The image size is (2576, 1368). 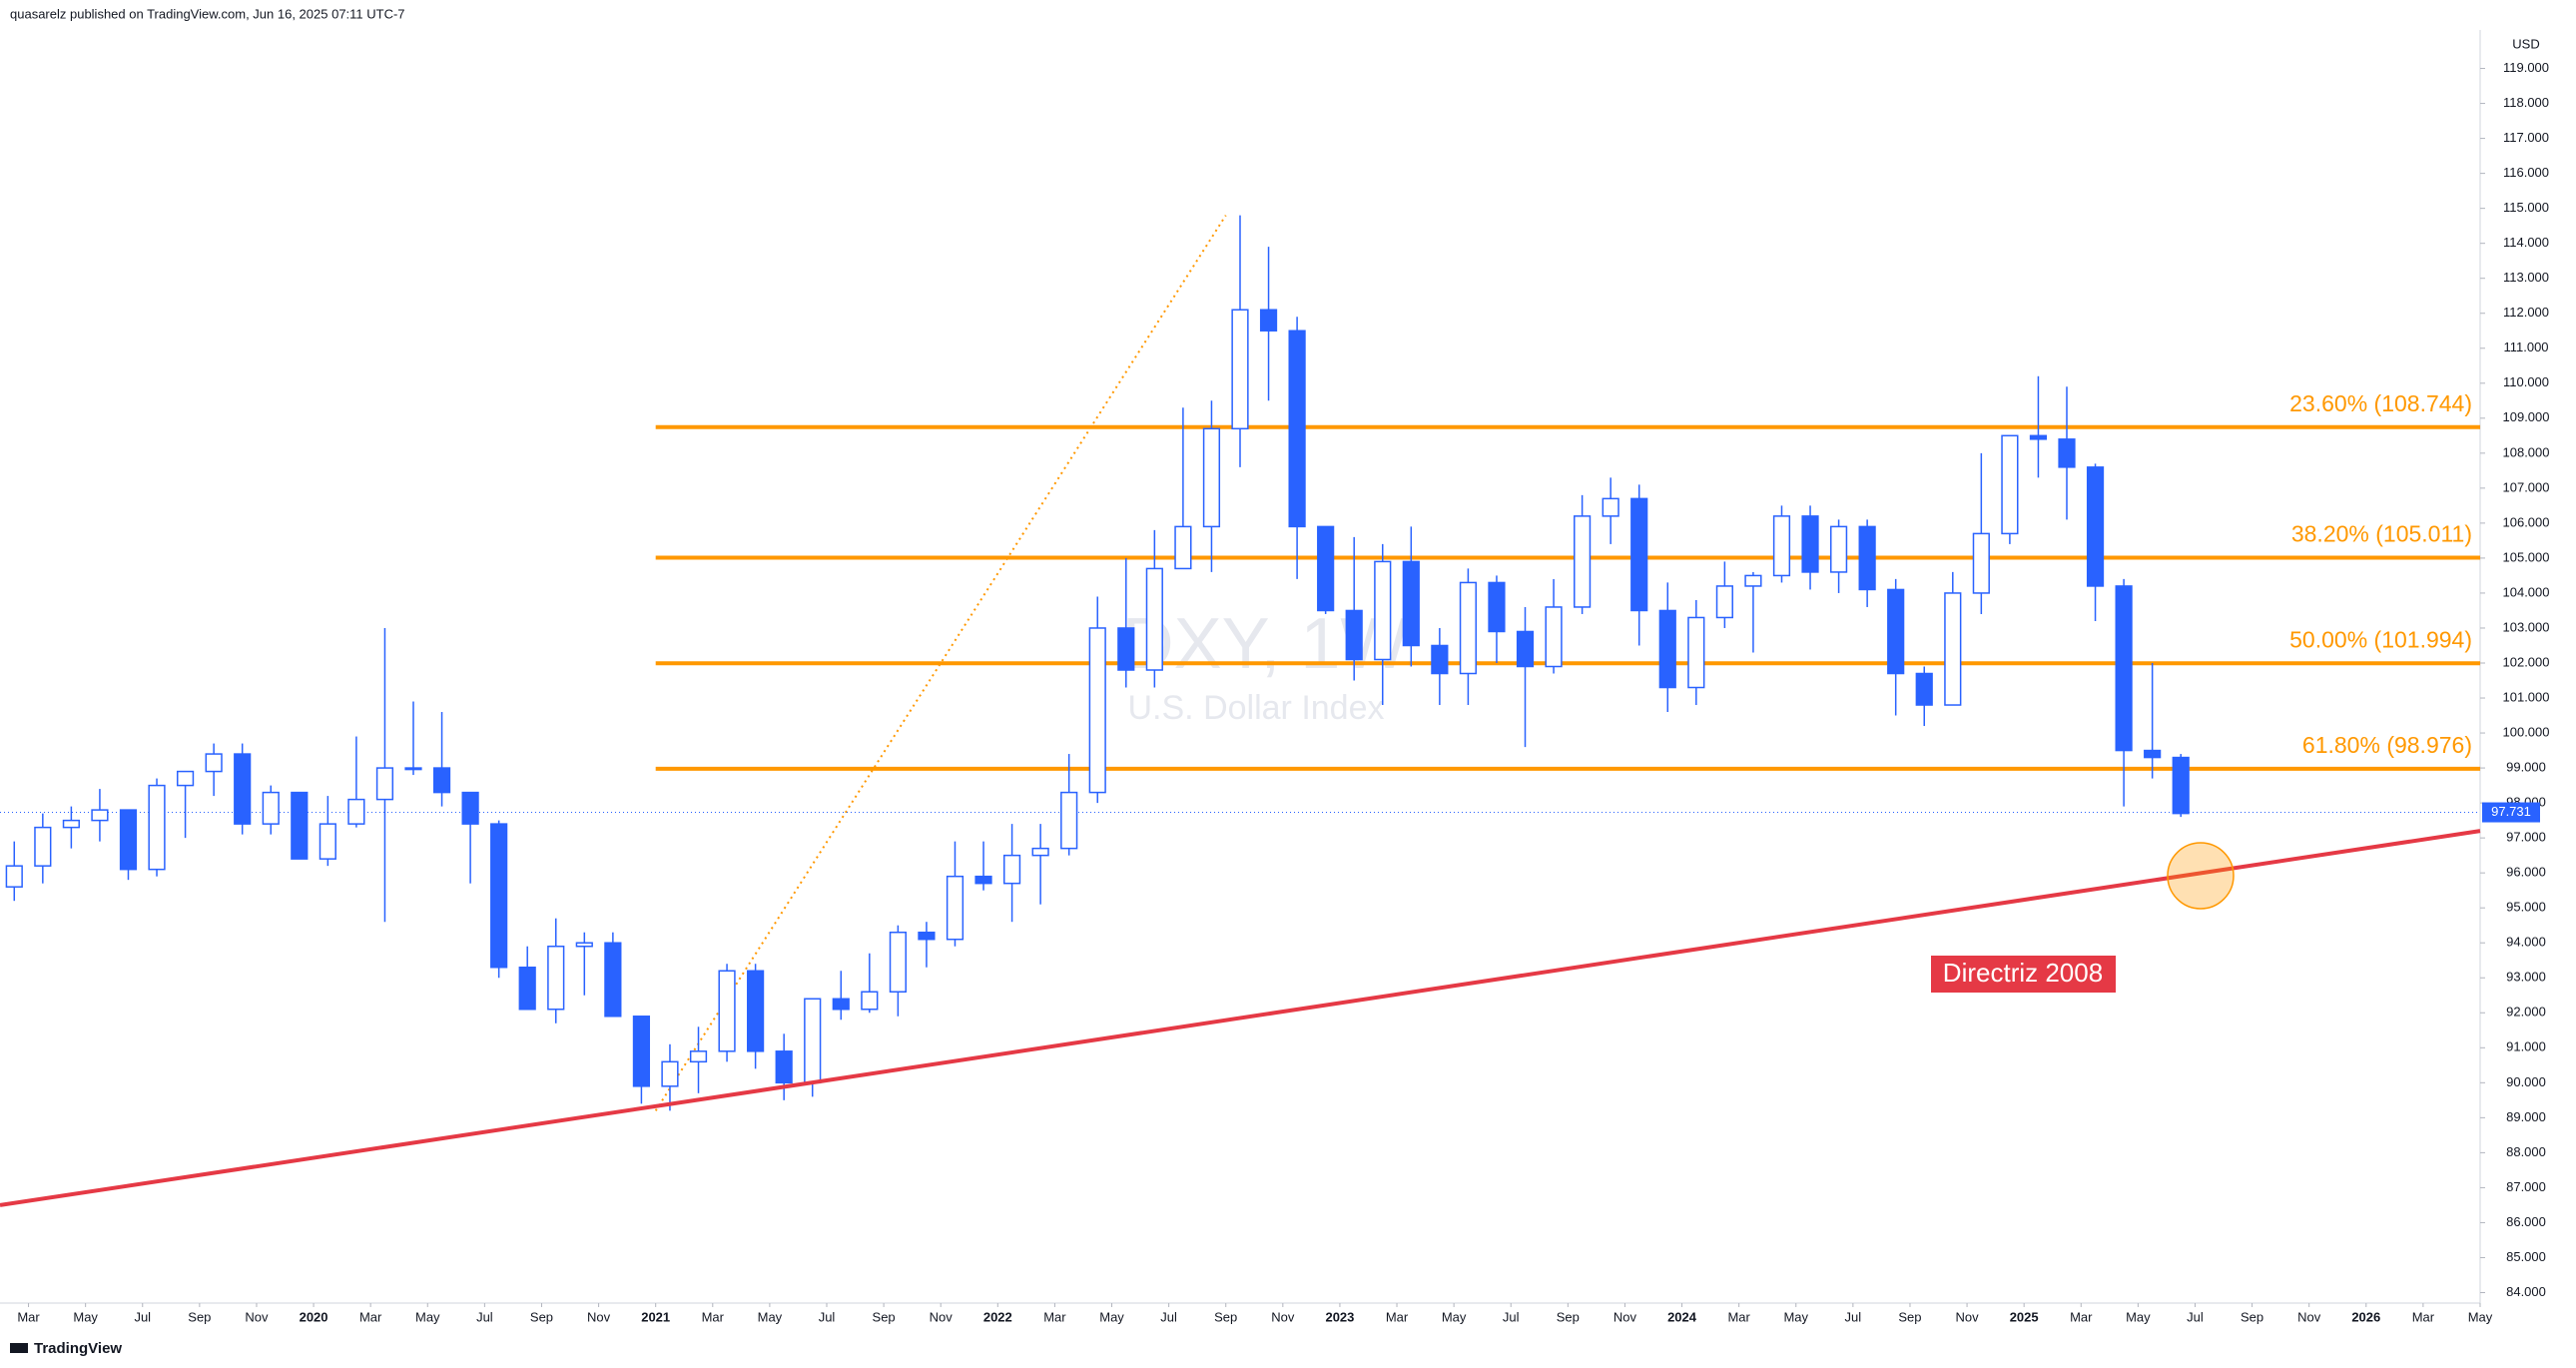 What do you see at coordinates (2526, 626) in the screenshot?
I see `y-tick-label: 103.000` at bounding box center [2526, 626].